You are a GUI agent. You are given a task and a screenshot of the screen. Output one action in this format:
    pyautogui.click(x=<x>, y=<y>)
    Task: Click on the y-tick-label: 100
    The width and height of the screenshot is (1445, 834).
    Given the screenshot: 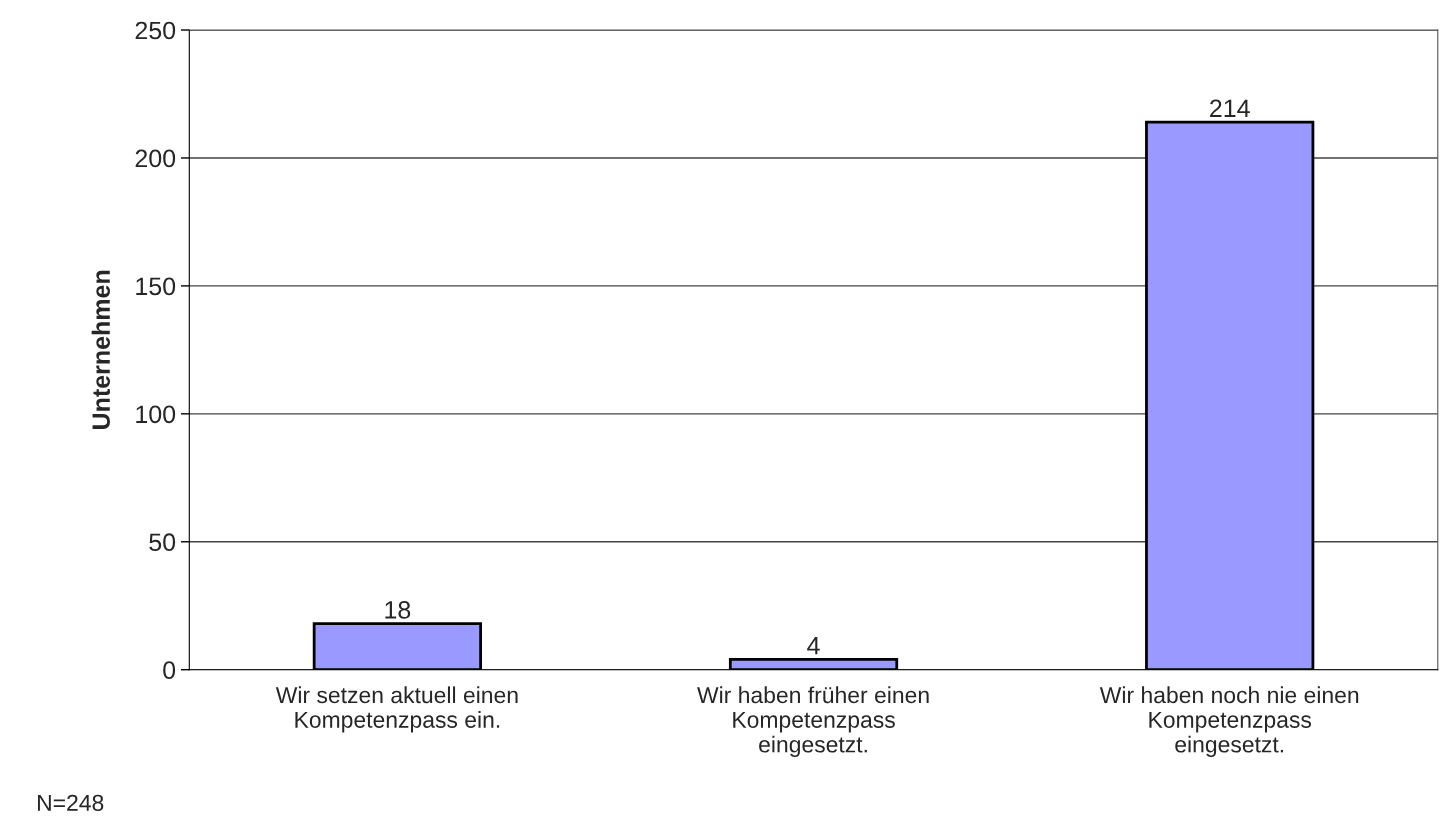 What is the action you would take?
    pyautogui.click(x=156, y=414)
    